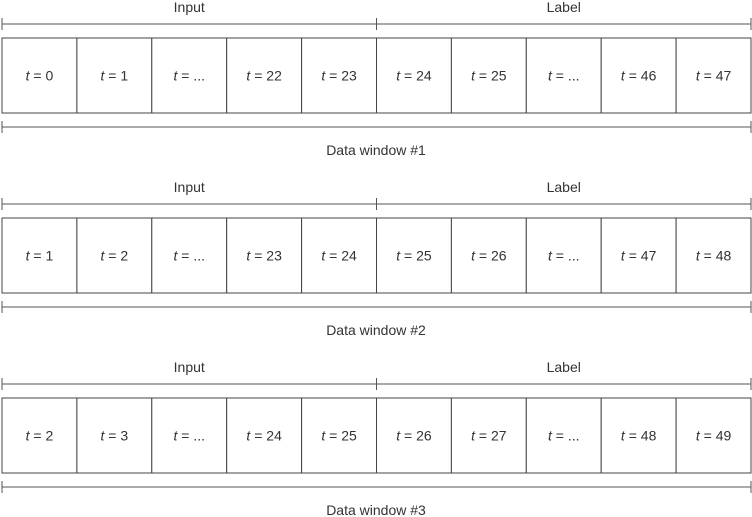  I want to click on timestep-cell-label: t = 22, so click(264, 76).